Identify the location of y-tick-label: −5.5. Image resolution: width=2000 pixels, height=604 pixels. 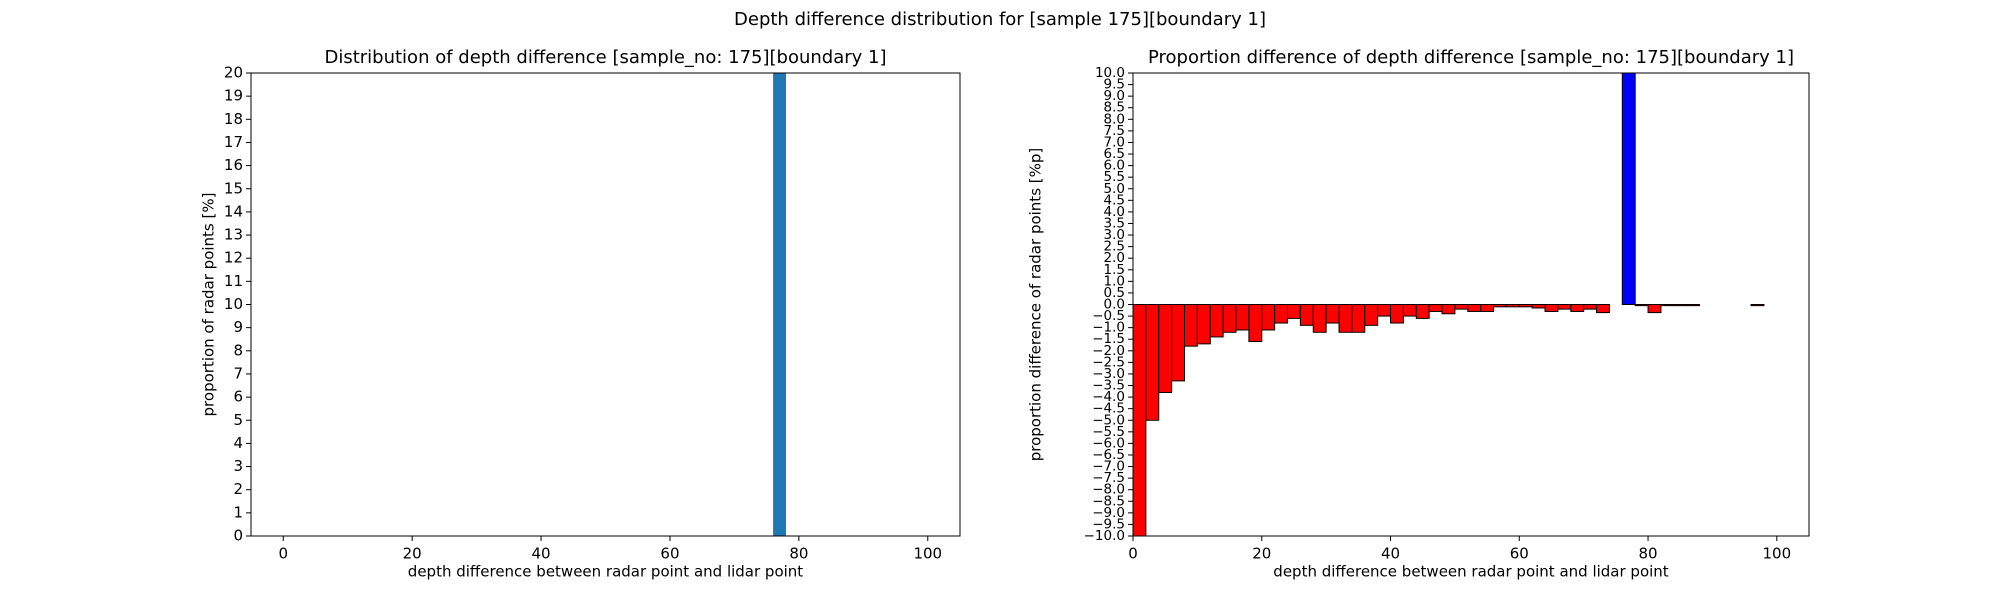
(1108, 432).